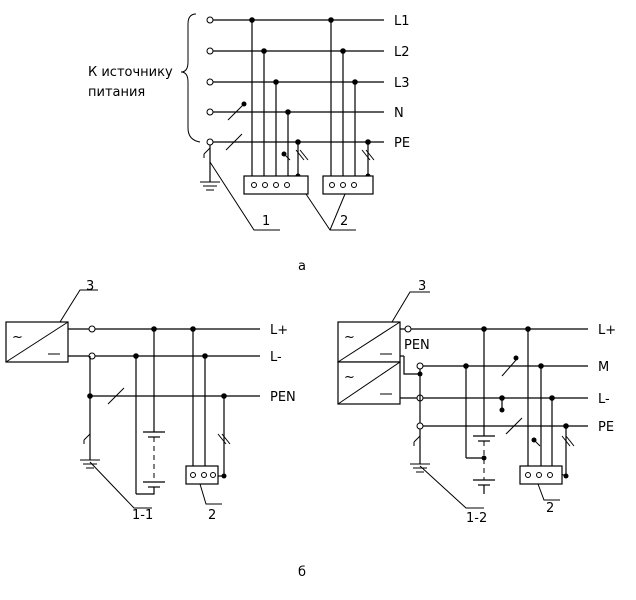 The image size is (636, 600). Describe the element at coordinates (302, 266) in the screenshot. I see `caption-a: а` at that location.